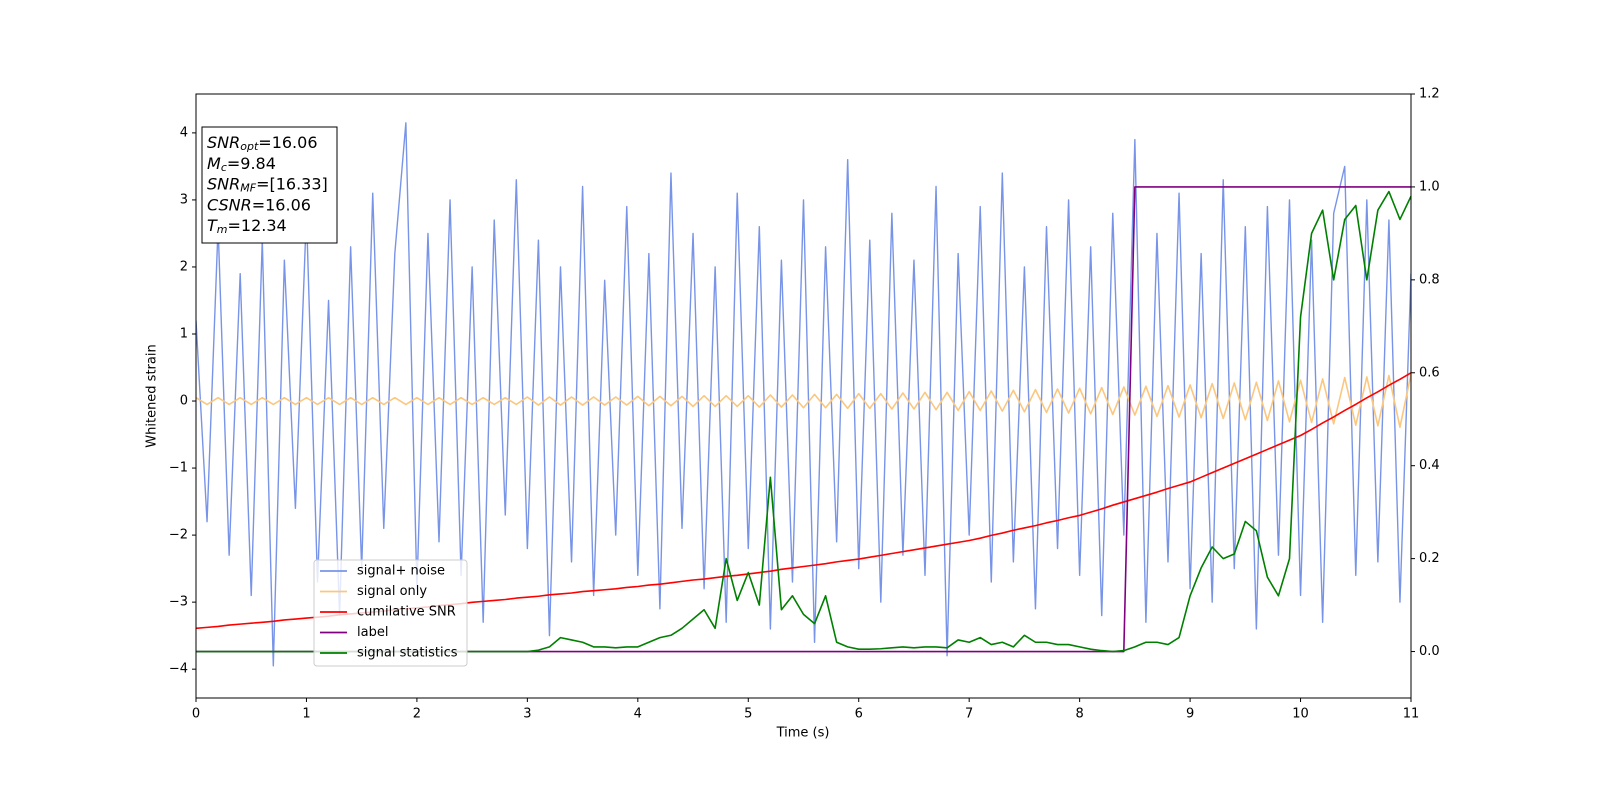 The height and width of the screenshot is (804, 1600). I want to click on y-tick-label: −2, so click(178, 535).